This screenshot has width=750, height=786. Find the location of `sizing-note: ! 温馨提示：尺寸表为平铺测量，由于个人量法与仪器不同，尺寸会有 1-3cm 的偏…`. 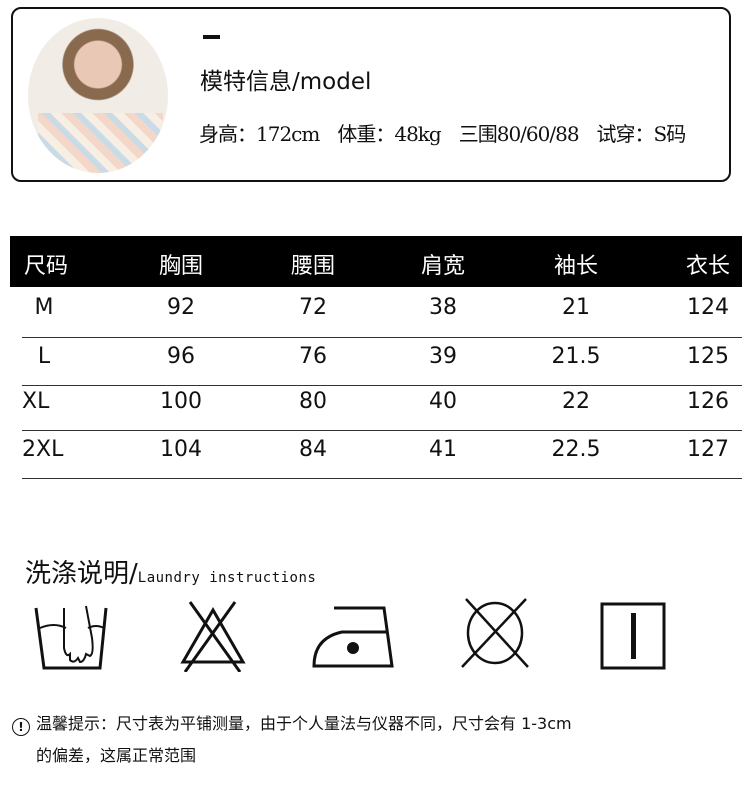

sizing-note: ! 温馨提示：尺寸表为平铺测量，由于个人量法与仪器不同，尺寸会有 1-3cm 的偏… is located at coordinates (292, 740).